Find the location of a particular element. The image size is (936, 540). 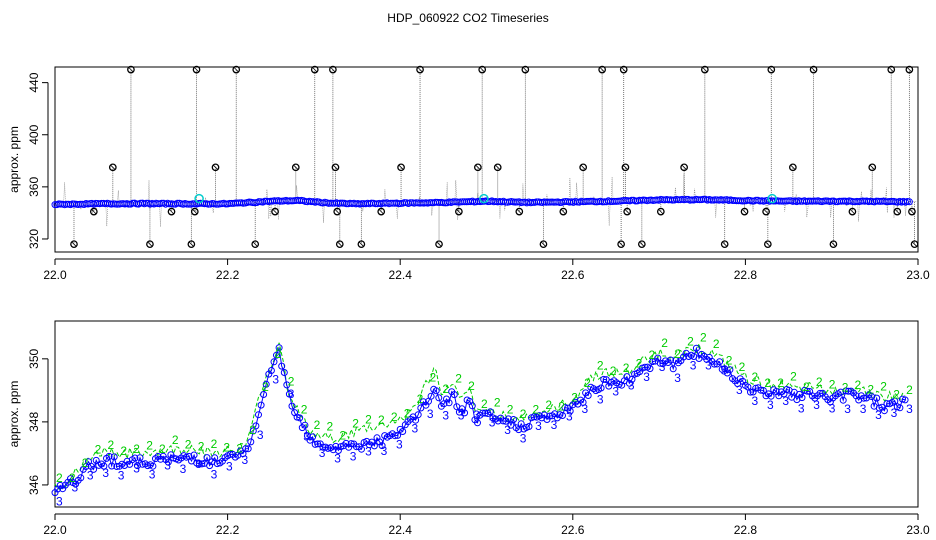

x-tick-label: 23.0 is located at coordinates (918, 275).